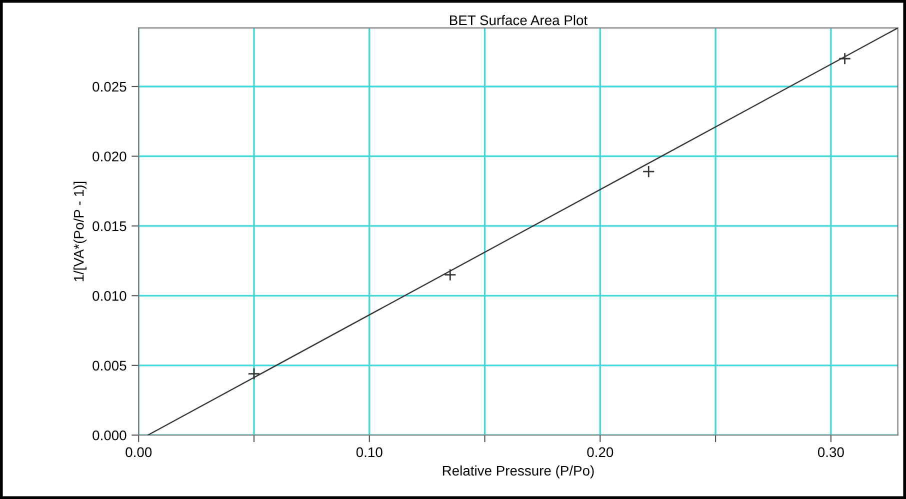 This screenshot has height=499, width=906. I want to click on x-tick-label: 0.30, so click(831, 452).